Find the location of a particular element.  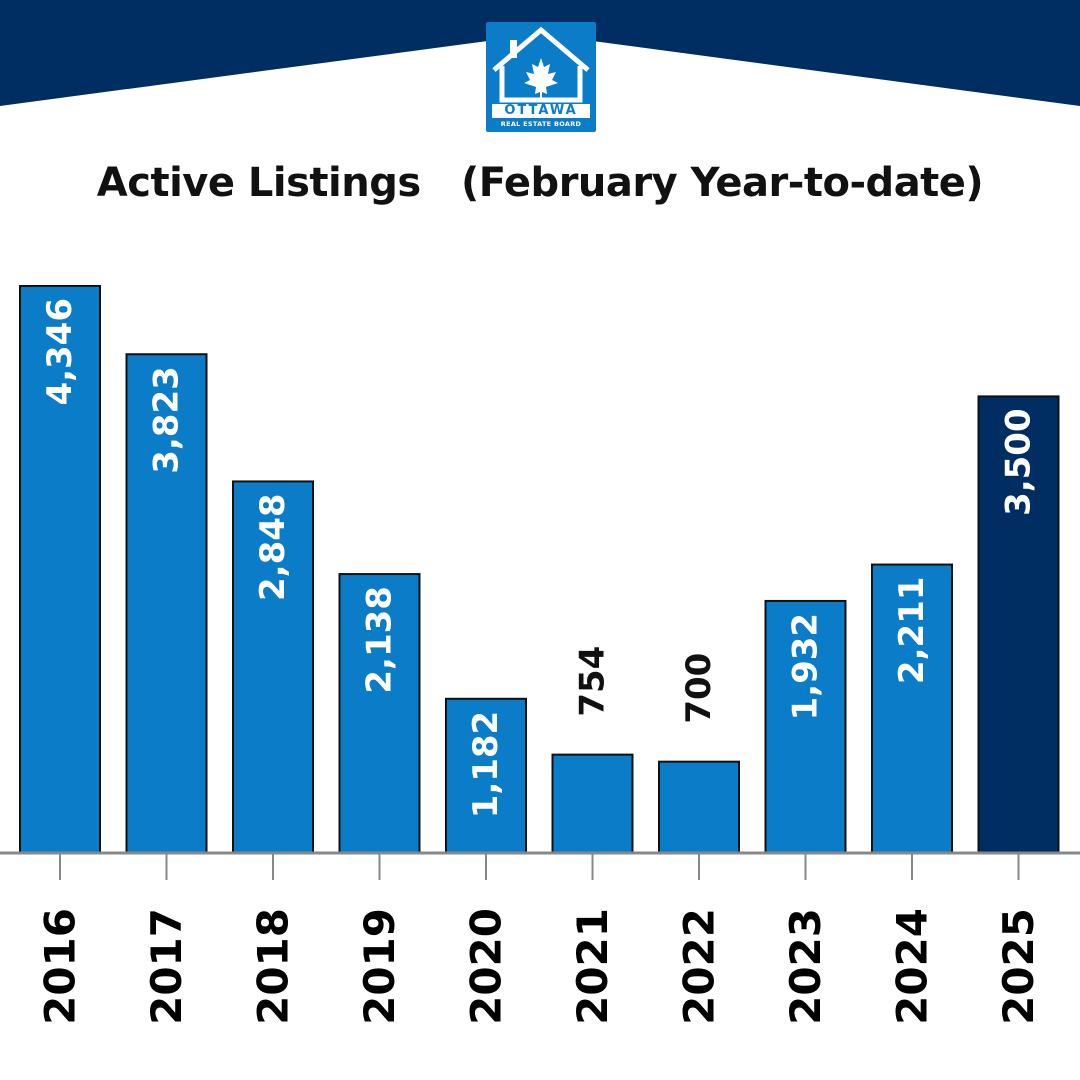

logo-wordmark-subtitle: REAL ESTATE BOARD is located at coordinates (541, 124).